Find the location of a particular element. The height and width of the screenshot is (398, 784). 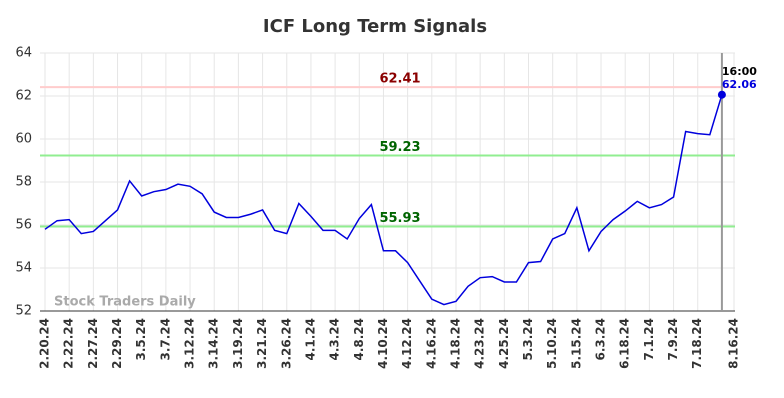

x-tick-label: 4.25.24 is located at coordinates (504, 343).